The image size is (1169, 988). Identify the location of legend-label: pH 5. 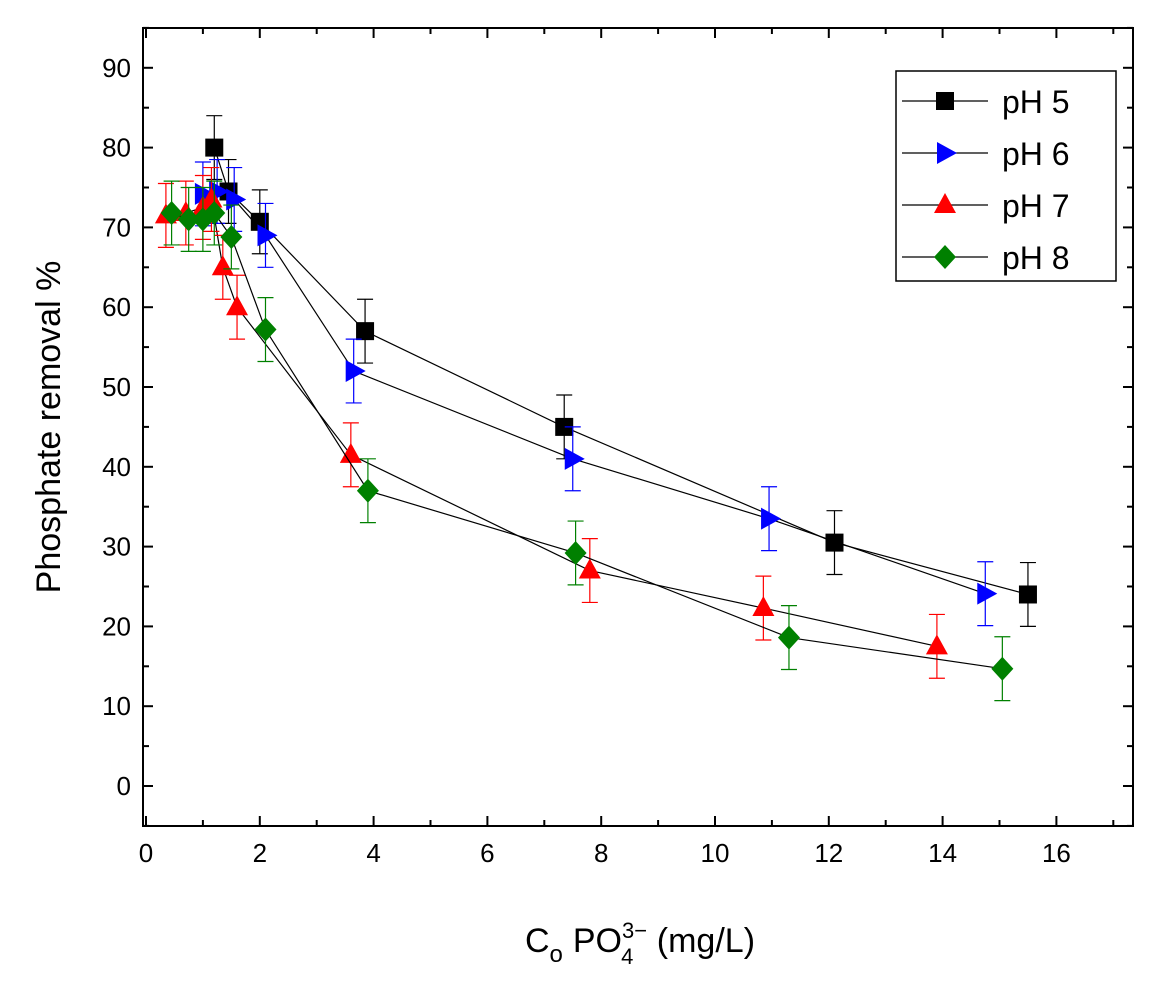
(1036, 102).